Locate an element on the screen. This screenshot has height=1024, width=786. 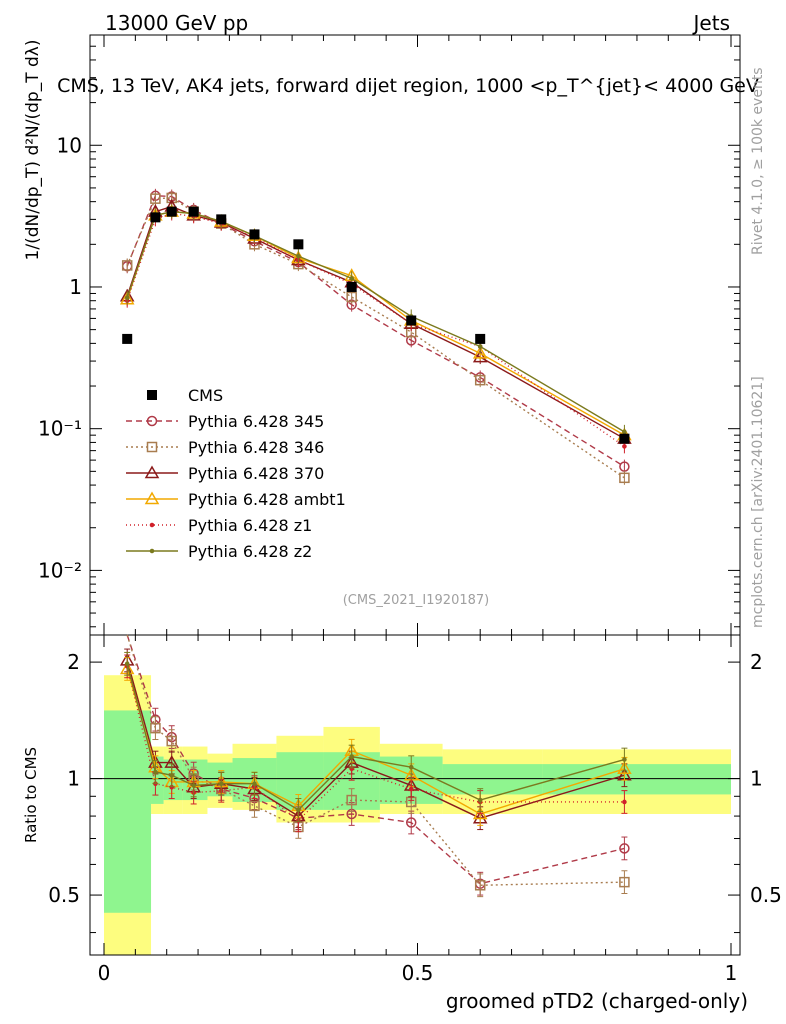
series-z1-point is located at coordinates (624, 446).